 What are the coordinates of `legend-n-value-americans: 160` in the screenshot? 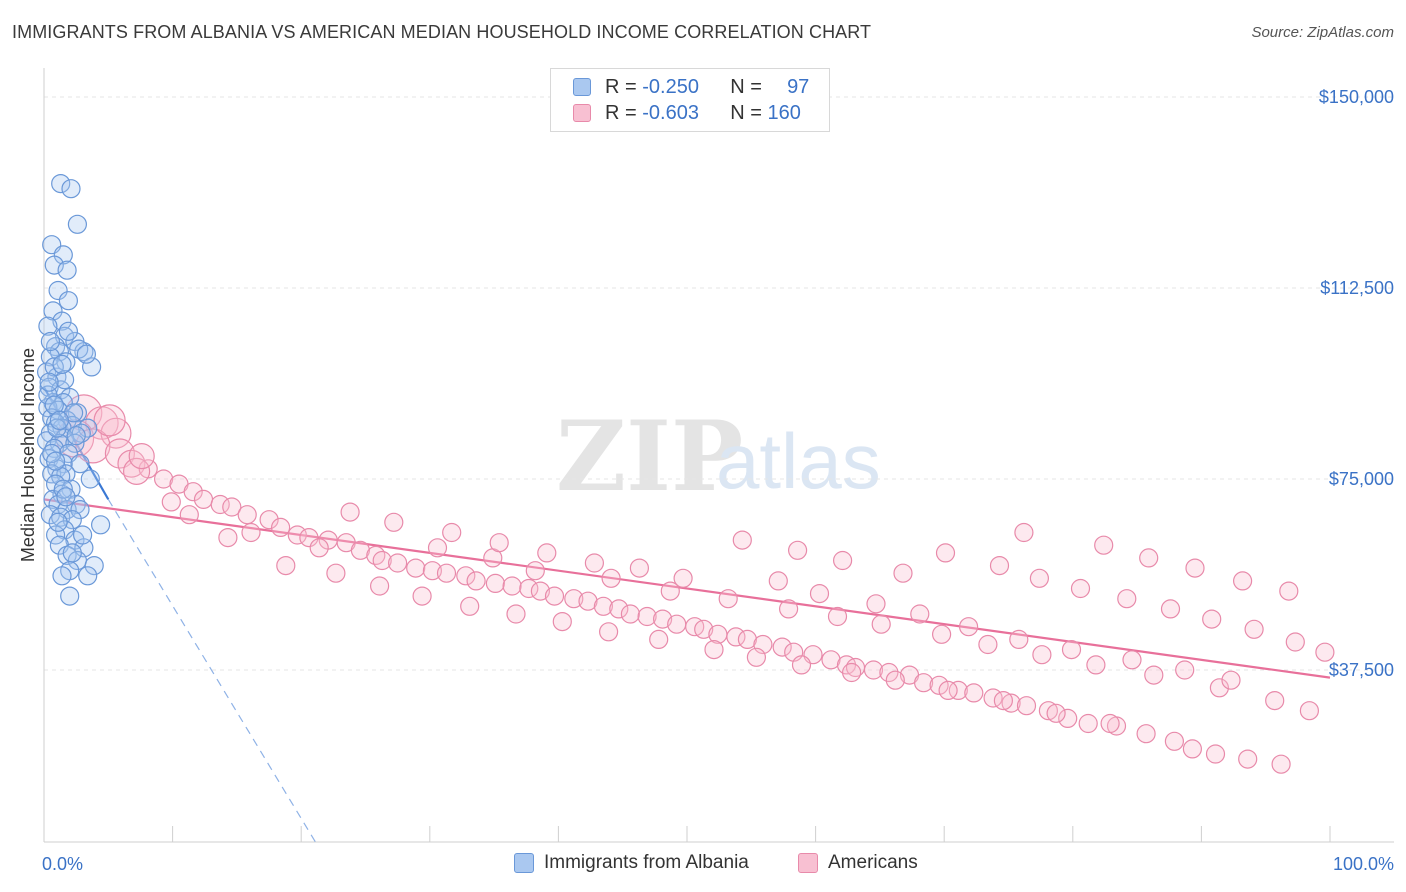 It's located at (784, 112).